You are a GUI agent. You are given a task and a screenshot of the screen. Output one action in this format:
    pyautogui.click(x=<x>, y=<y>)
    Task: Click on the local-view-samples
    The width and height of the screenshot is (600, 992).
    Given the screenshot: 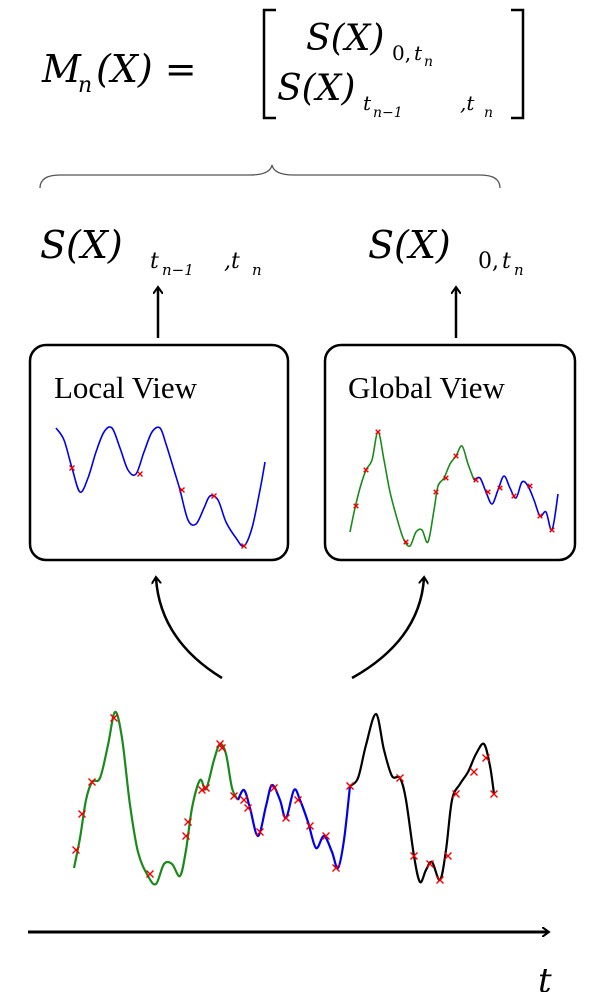 What is the action you would take?
    pyautogui.click(x=158, y=507)
    